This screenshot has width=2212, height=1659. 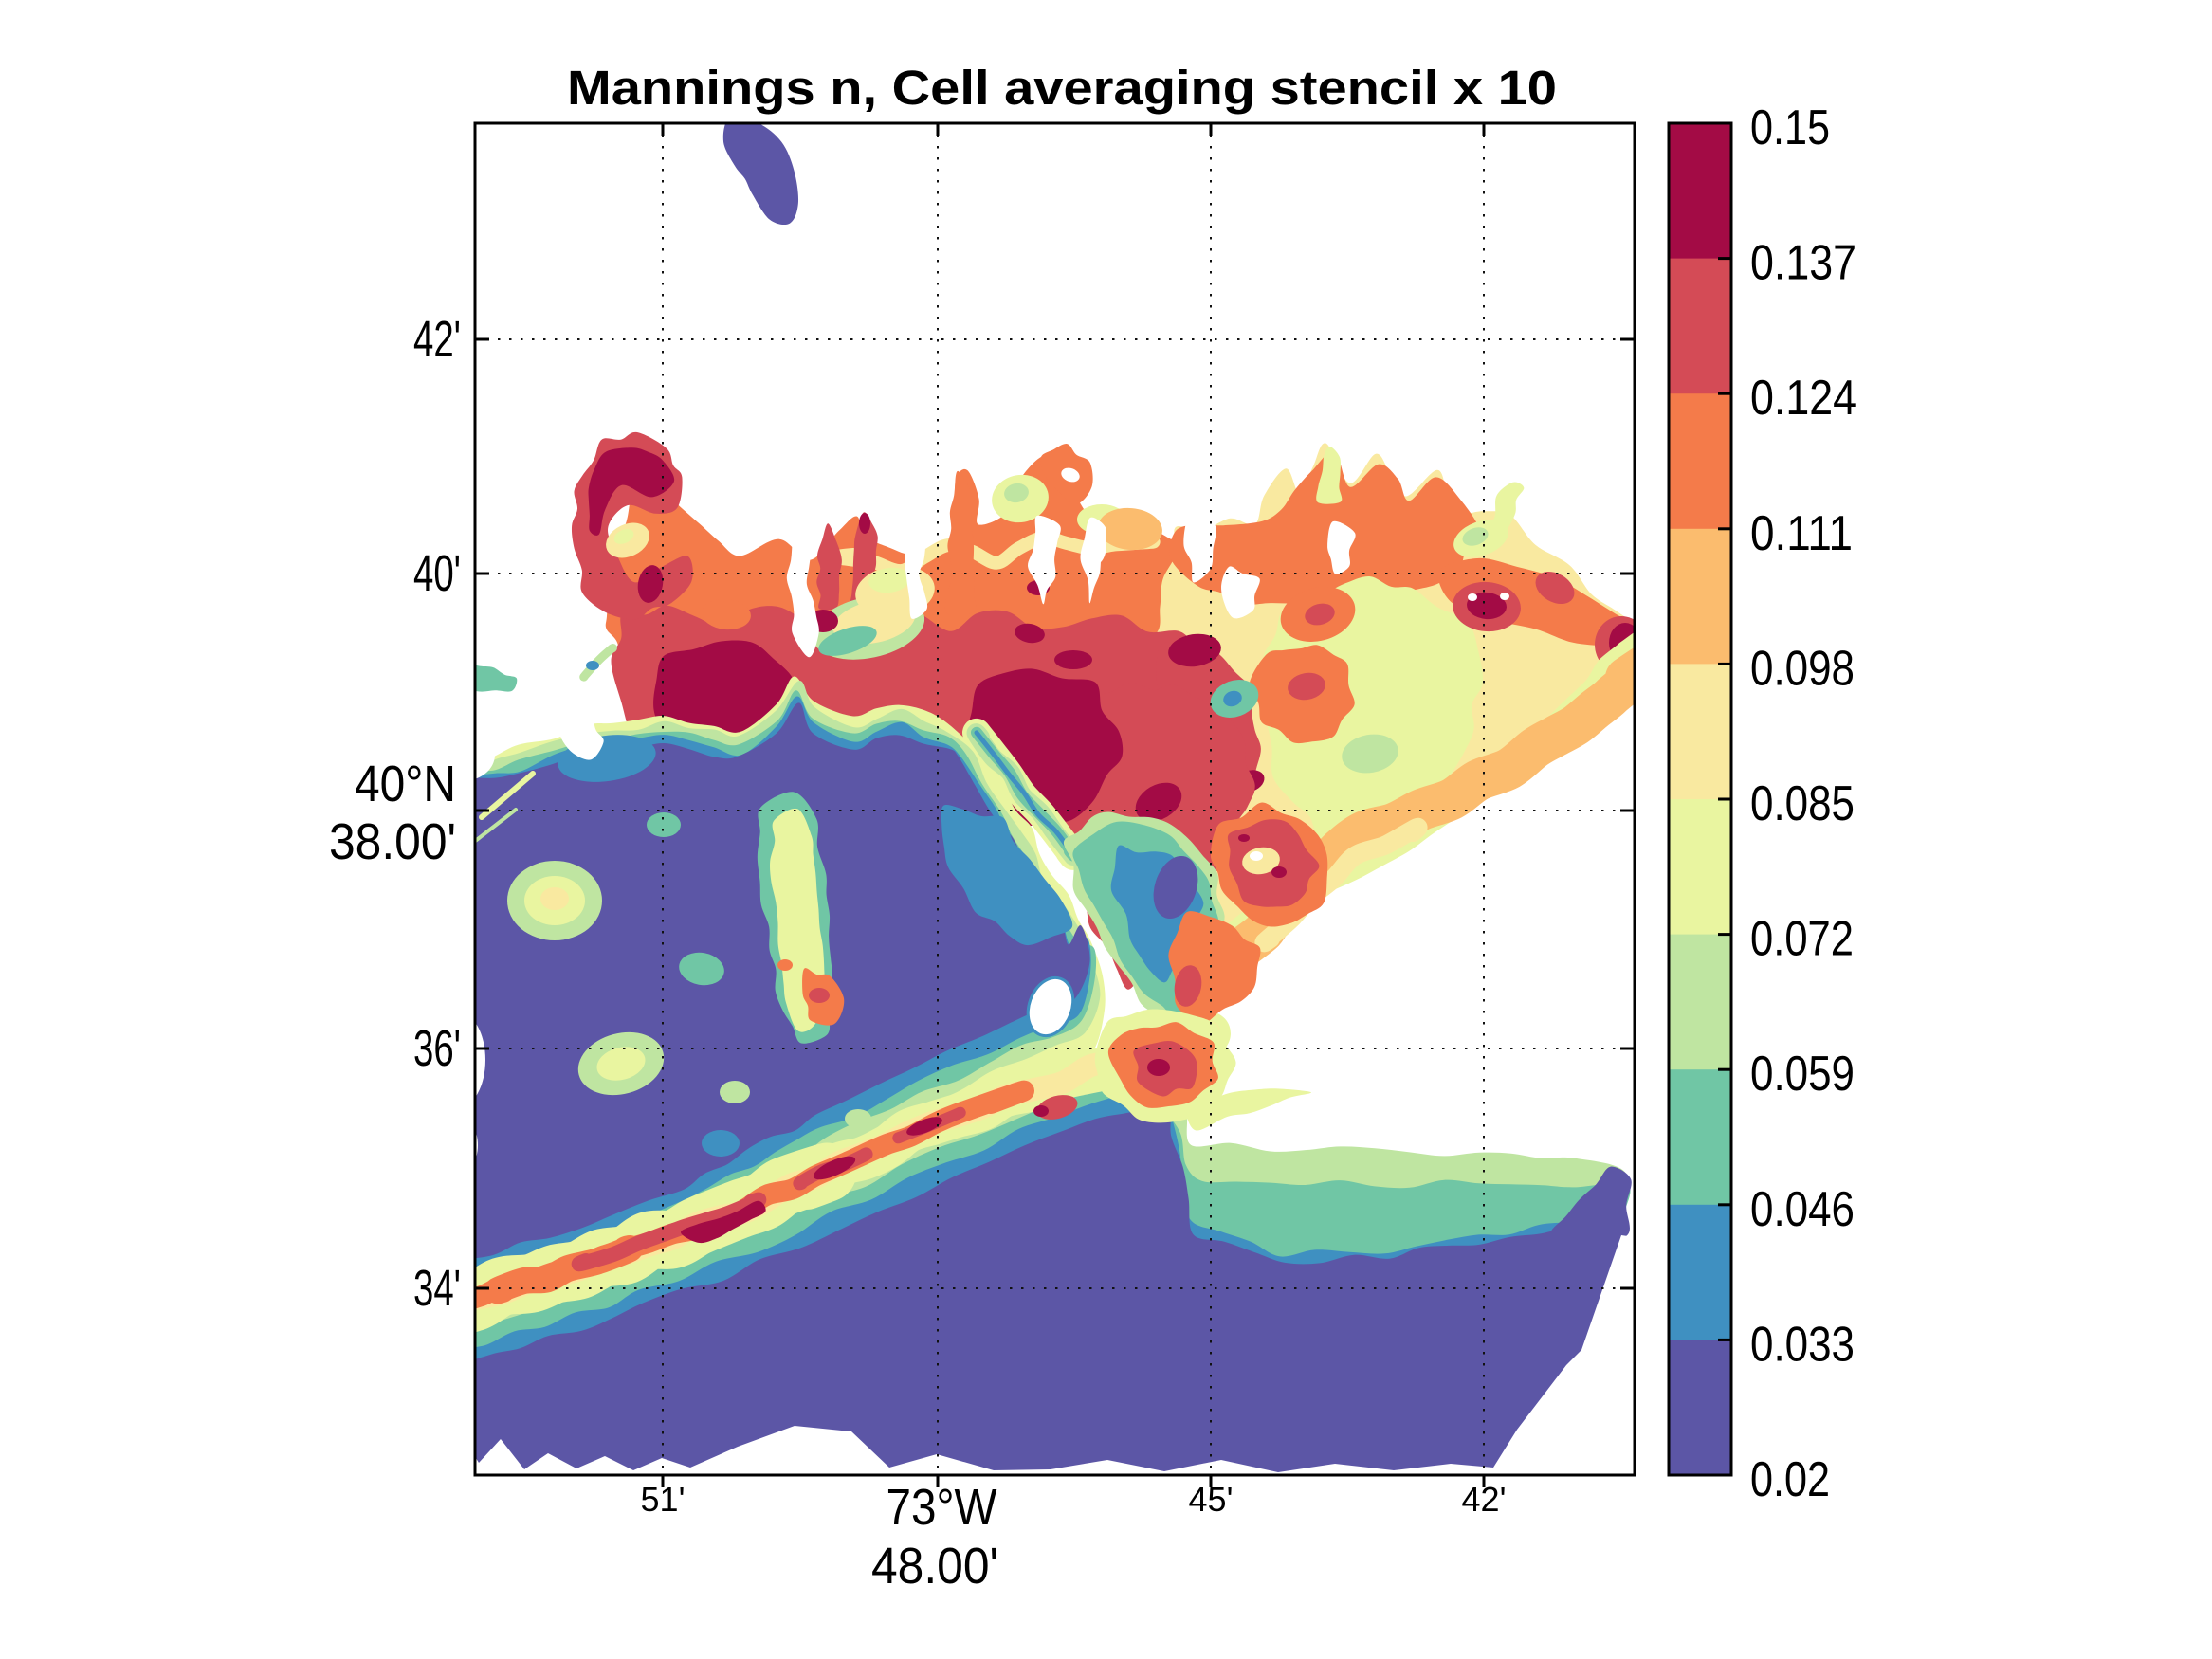 What do you see at coordinates (437, 573) in the screenshot?
I see `svg-text: 40'` at bounding box center [437, 573].